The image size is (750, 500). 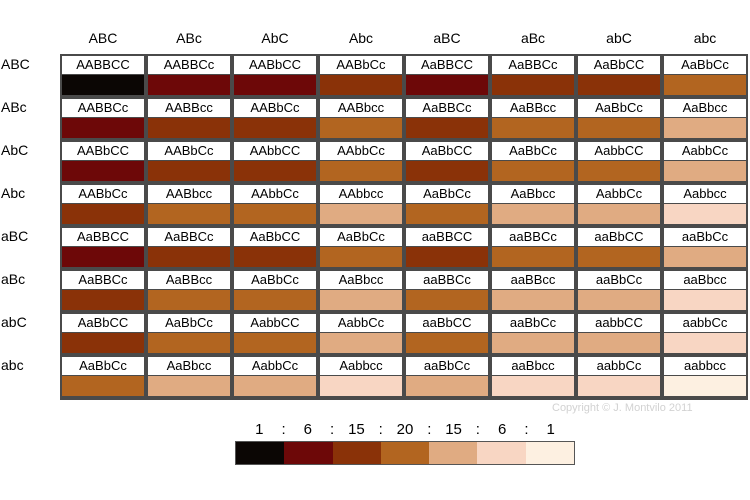 What do you see at coordinates (619, 65) in the screenshot?
I see `genotype-label: AaBbCC` at bounding box center [619, 65].